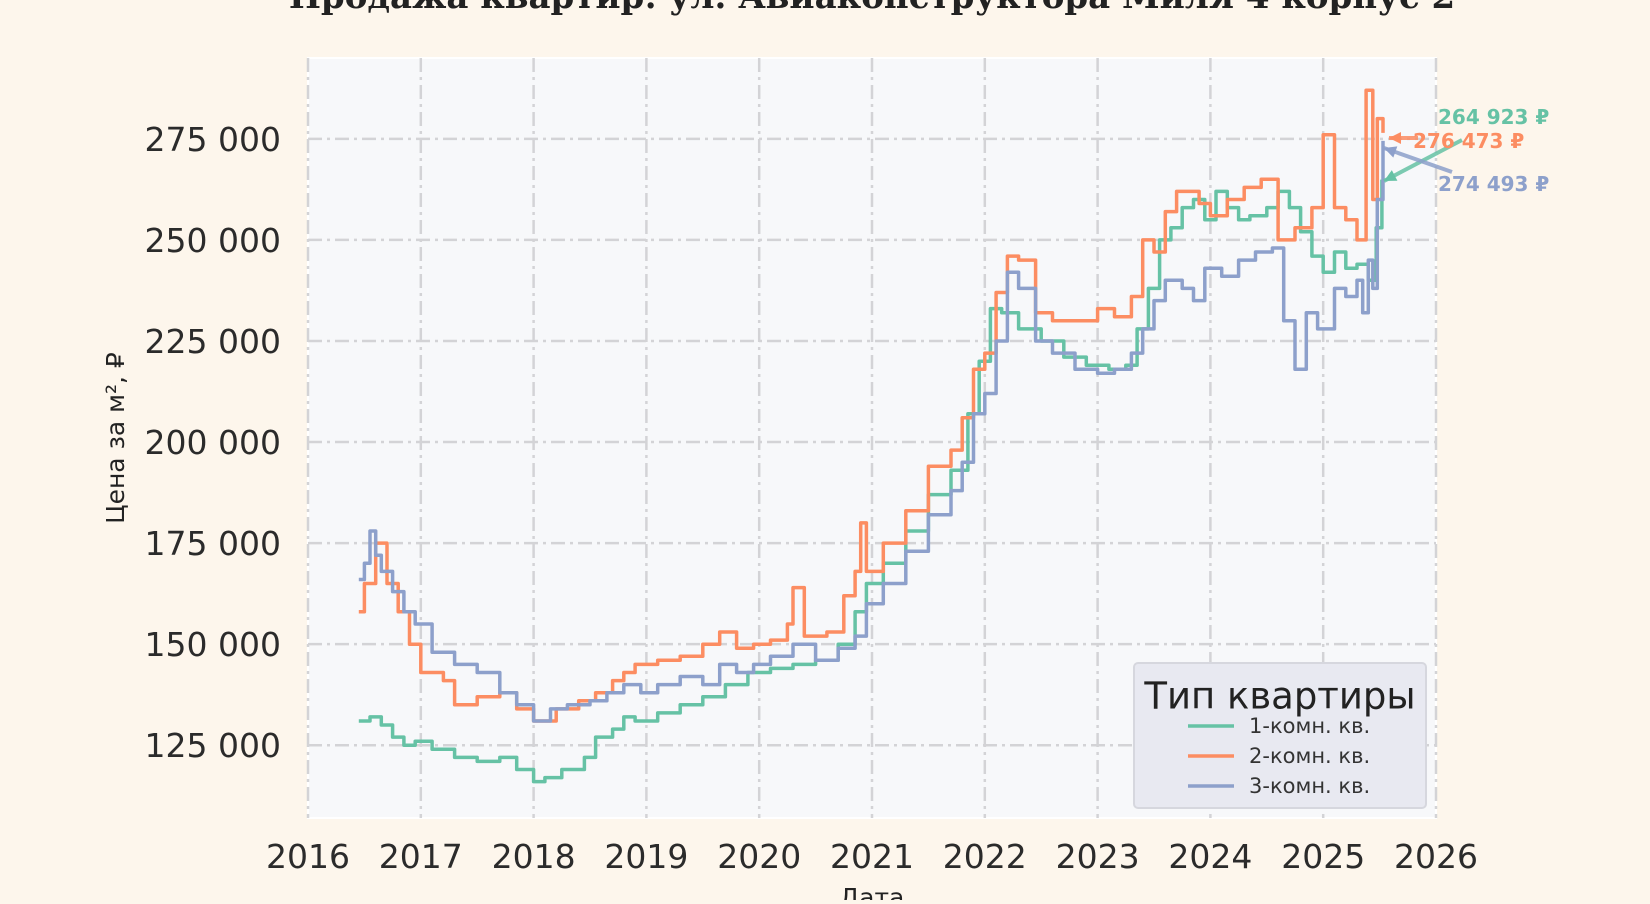  I want to click on y-tick-label: 225 000, so click(213, 341).